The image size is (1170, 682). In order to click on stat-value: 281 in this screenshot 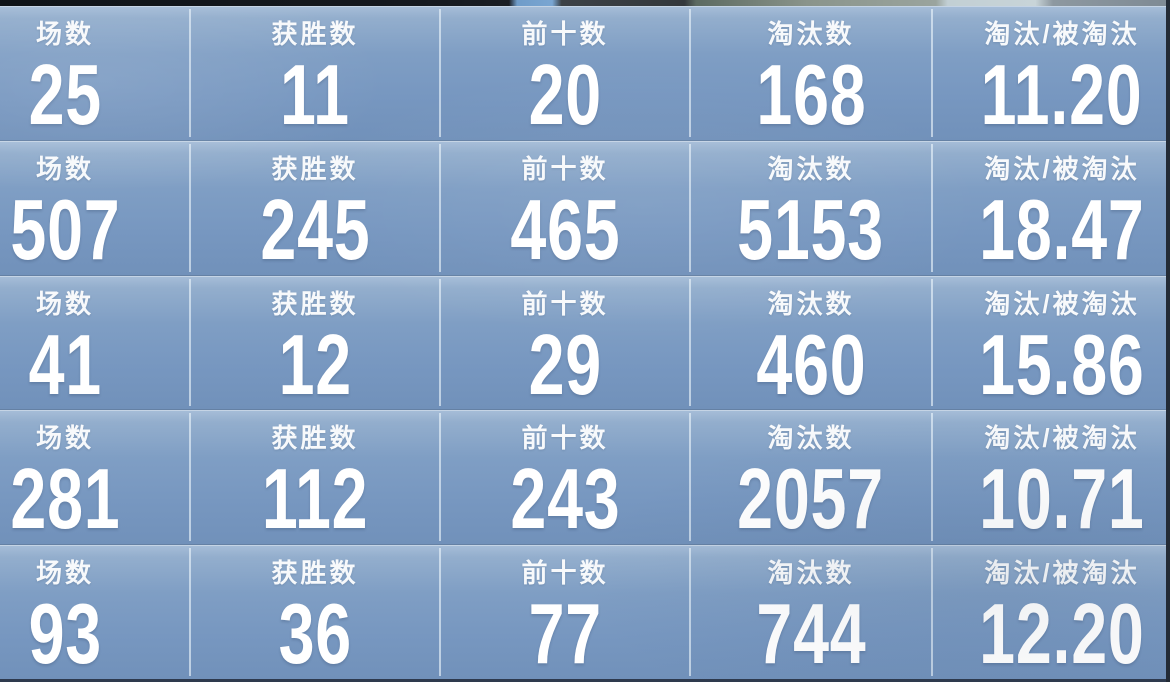, I will do `click(65, 500)`.